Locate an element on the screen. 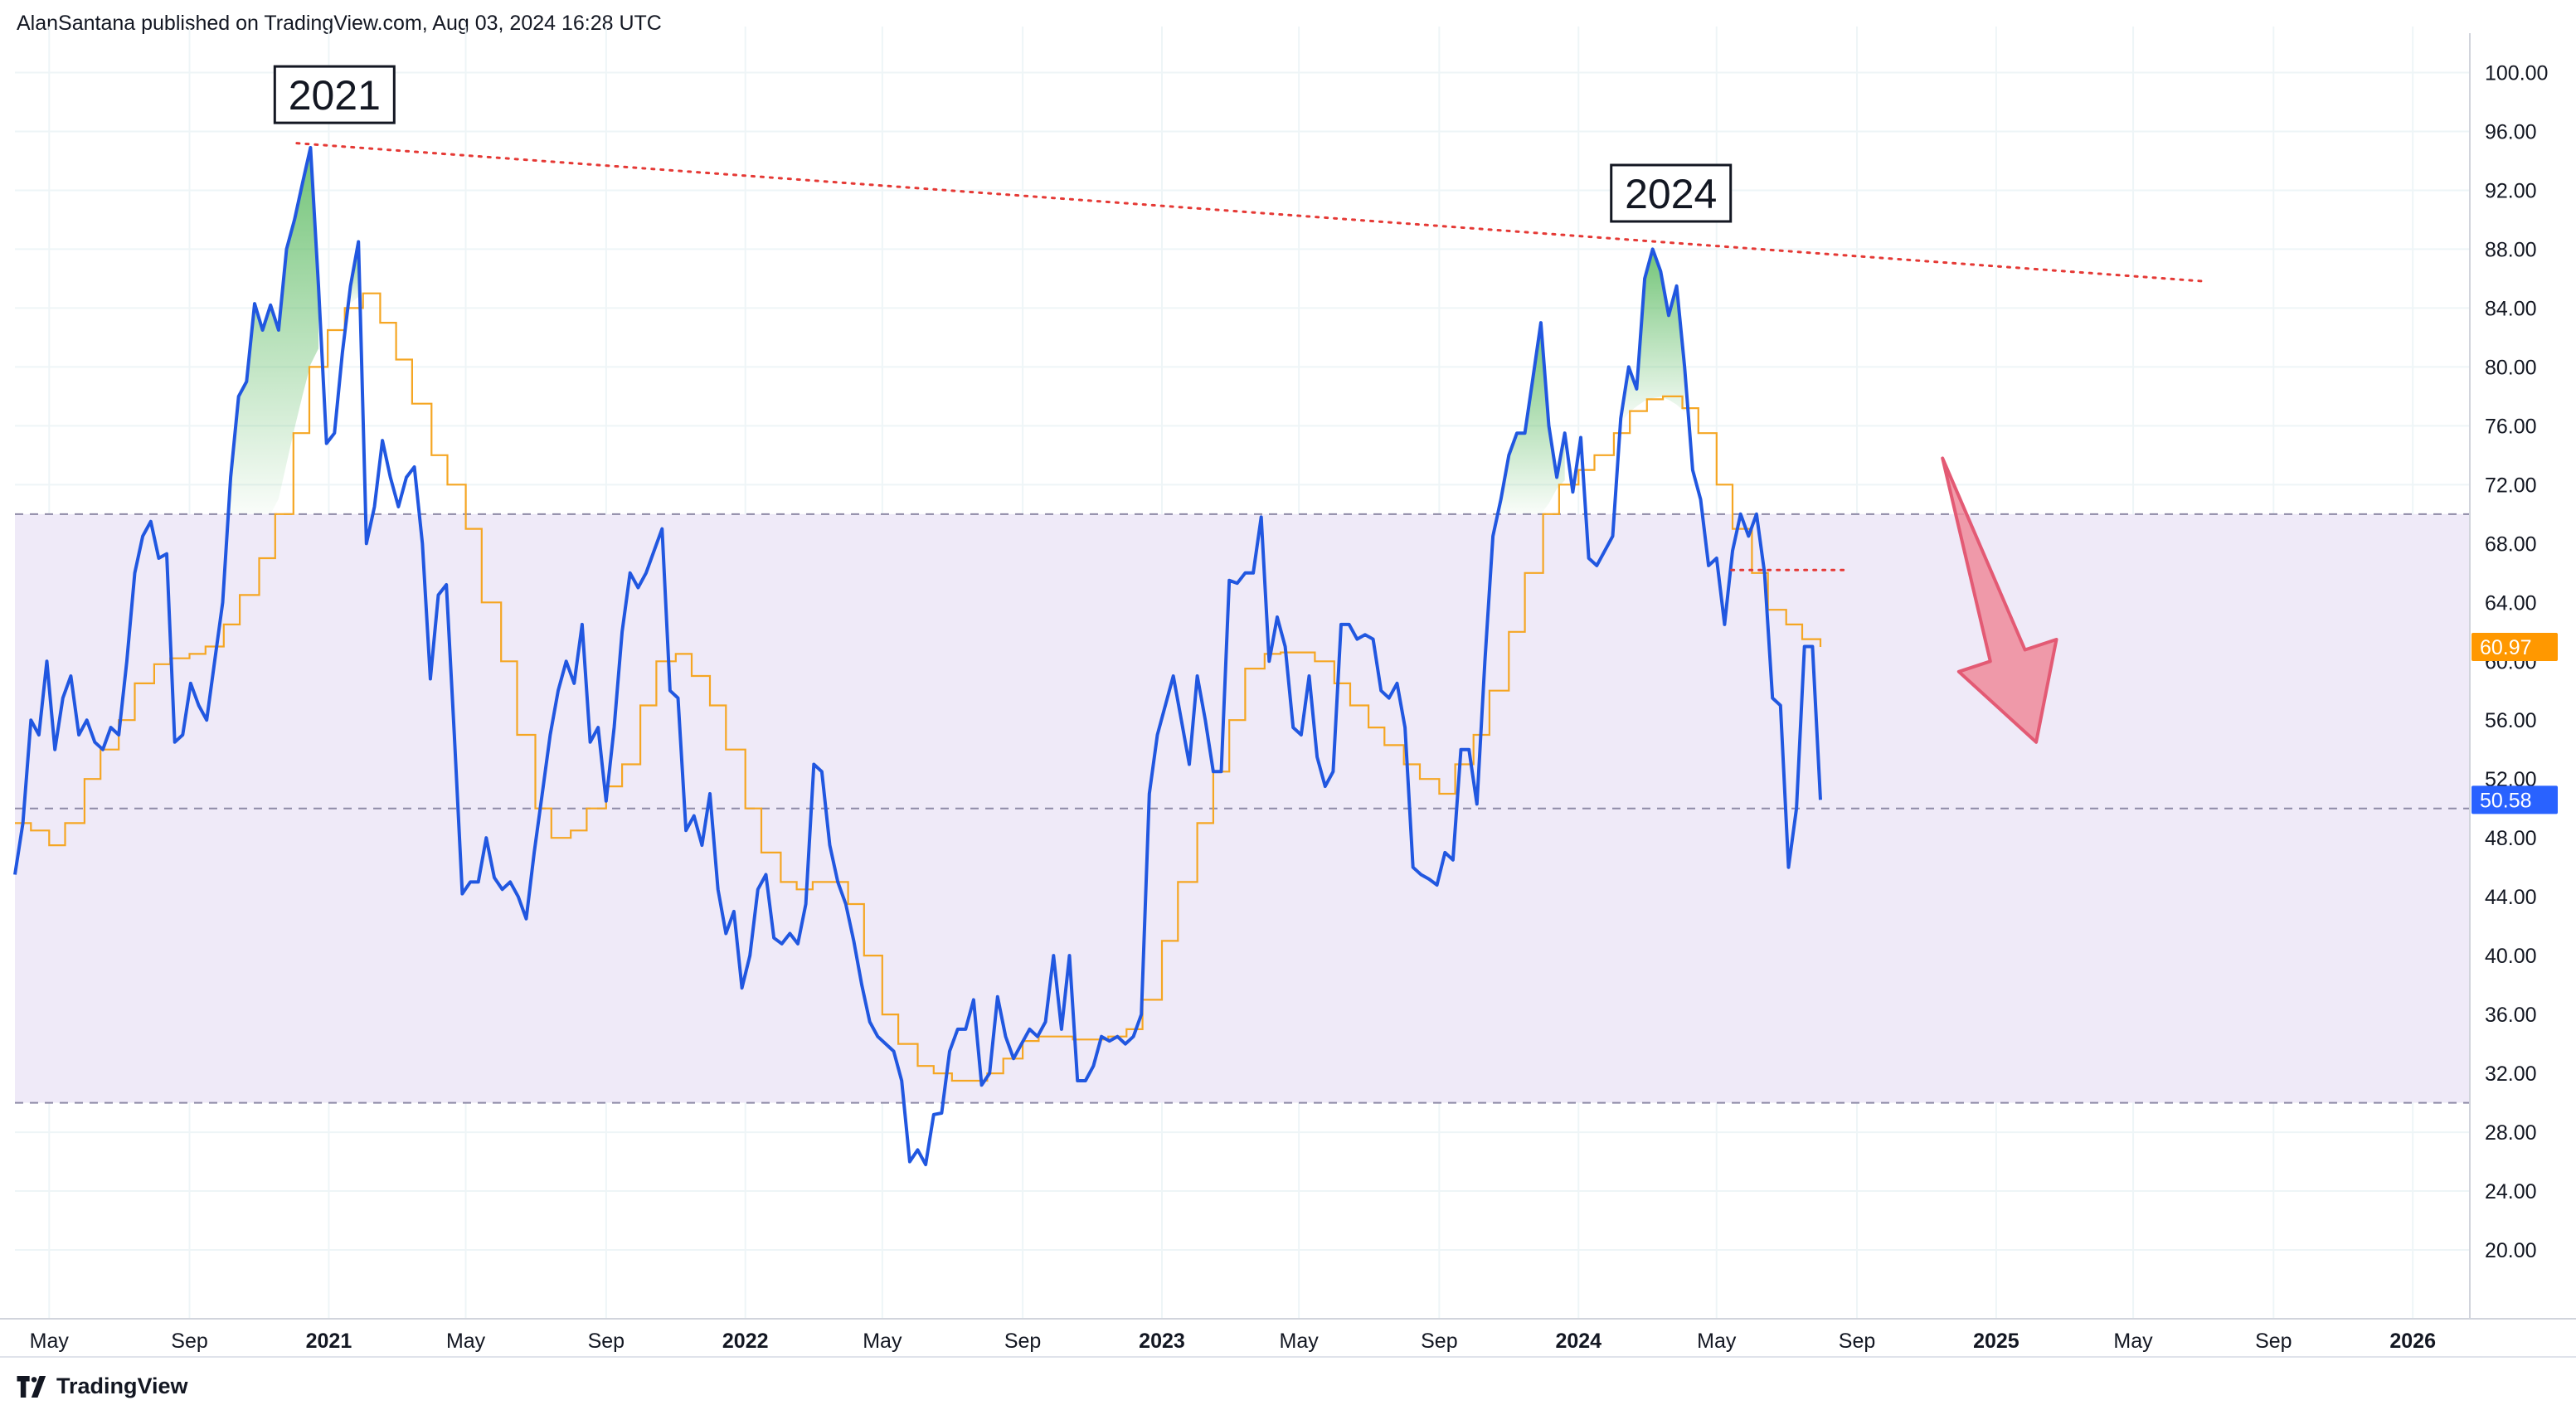 The height and width of the screenshot is (1410, 2576). brand-name: TradingView is located at coordinates (122, 1386).